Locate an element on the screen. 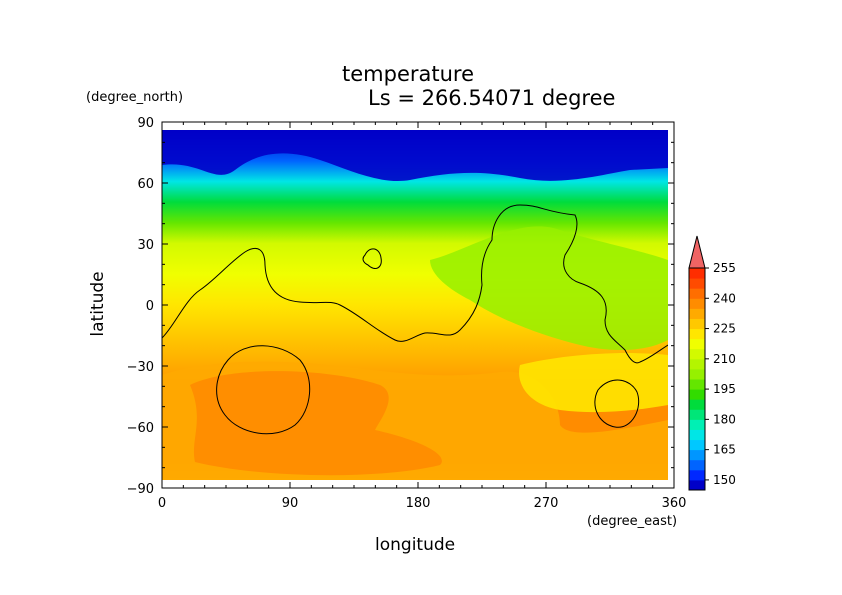 Image resolution: width=842 pixels, height=595 pixels. y-tick-label: 30 is located at coordinates (145, 245).